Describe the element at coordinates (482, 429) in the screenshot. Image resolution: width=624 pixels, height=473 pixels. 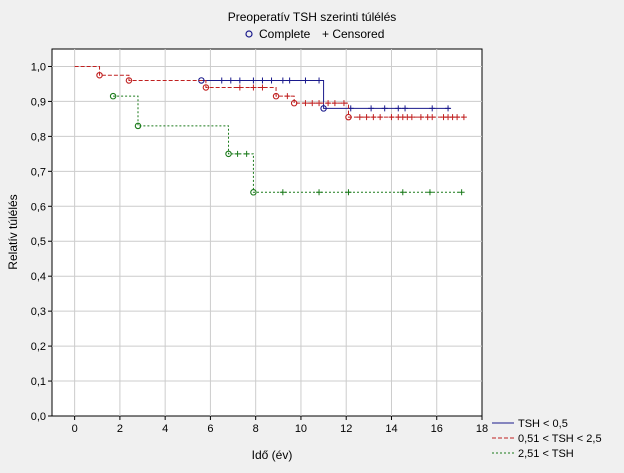
I see `x-tick-label: 18` at that location.